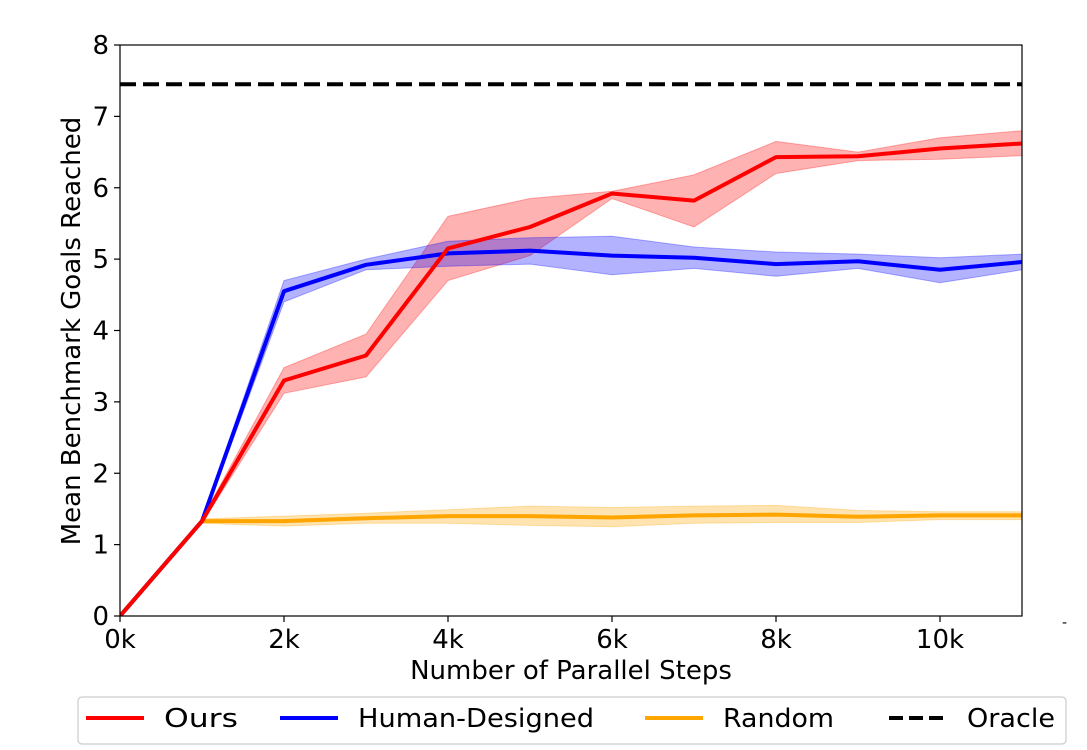 This screenshot has width=1087, height=750. What do you see at coordinates (612, 640) in the screenshot?
I see `x-tick-label: 6k` at bounding box center [612, 640].